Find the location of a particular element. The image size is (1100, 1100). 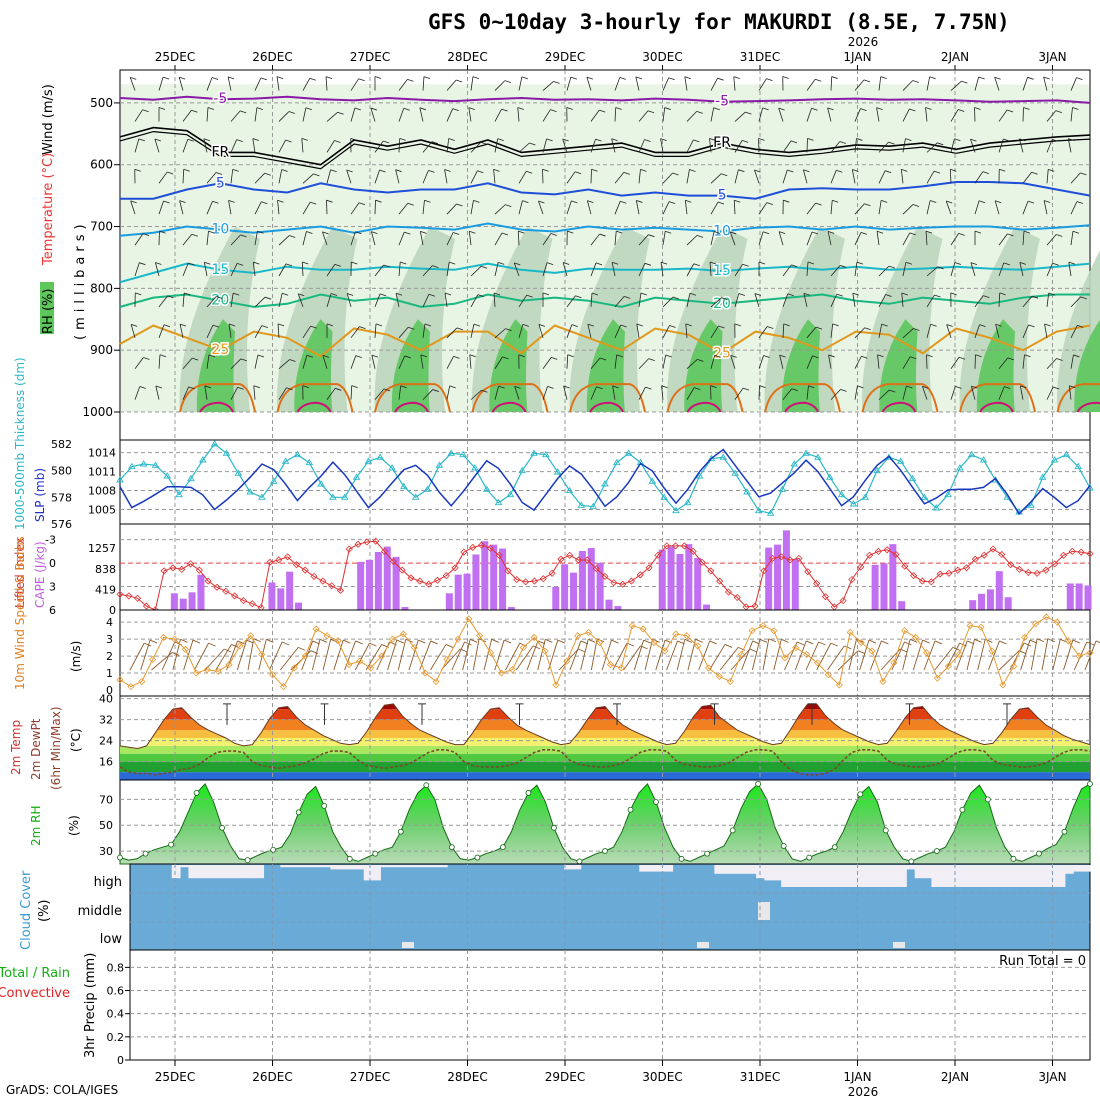

wind10m-grid is located at coordinates (605, 653).